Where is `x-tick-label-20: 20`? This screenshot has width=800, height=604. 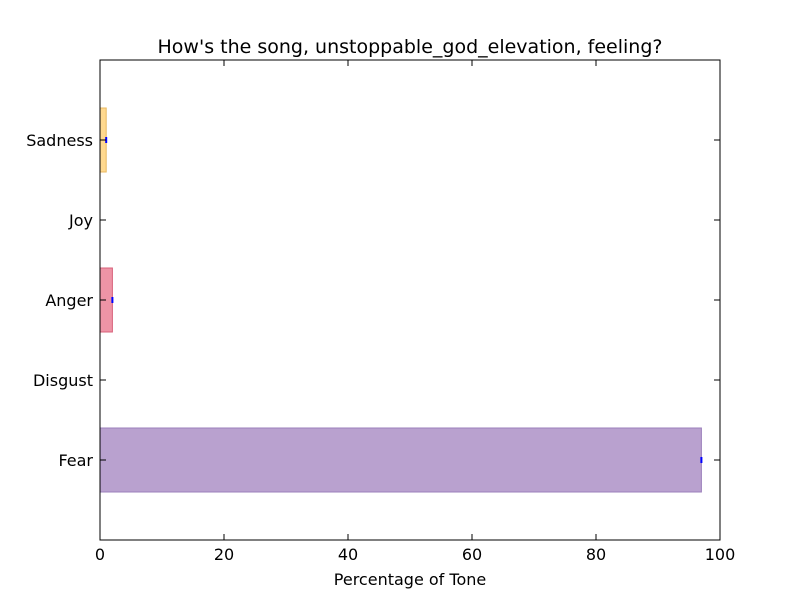 x-tick-label-20: 20 is located at coordinates (224, 554).